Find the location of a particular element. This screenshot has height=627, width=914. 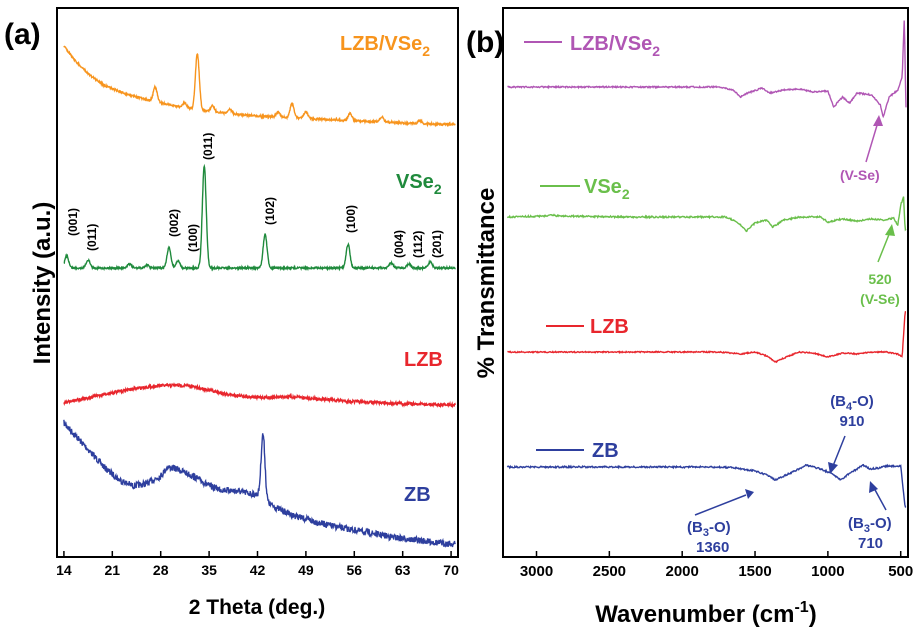

annotation-b3o-710: (B3-O) 710 is located at coordinates (870, 516).